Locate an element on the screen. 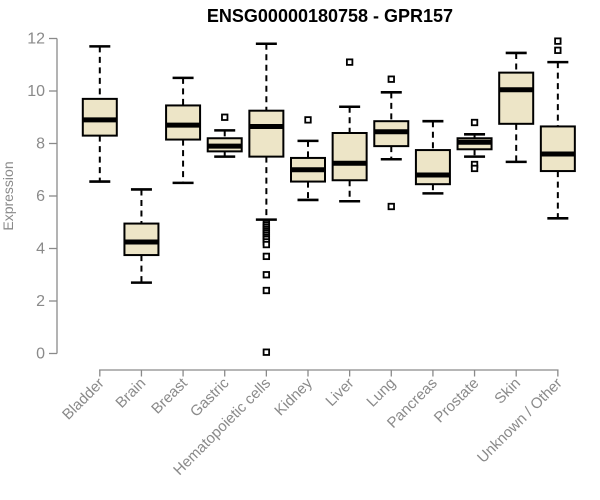 This screenshot has height=500, width=600. boxplot-bladder is located at coordinates (99, 114).